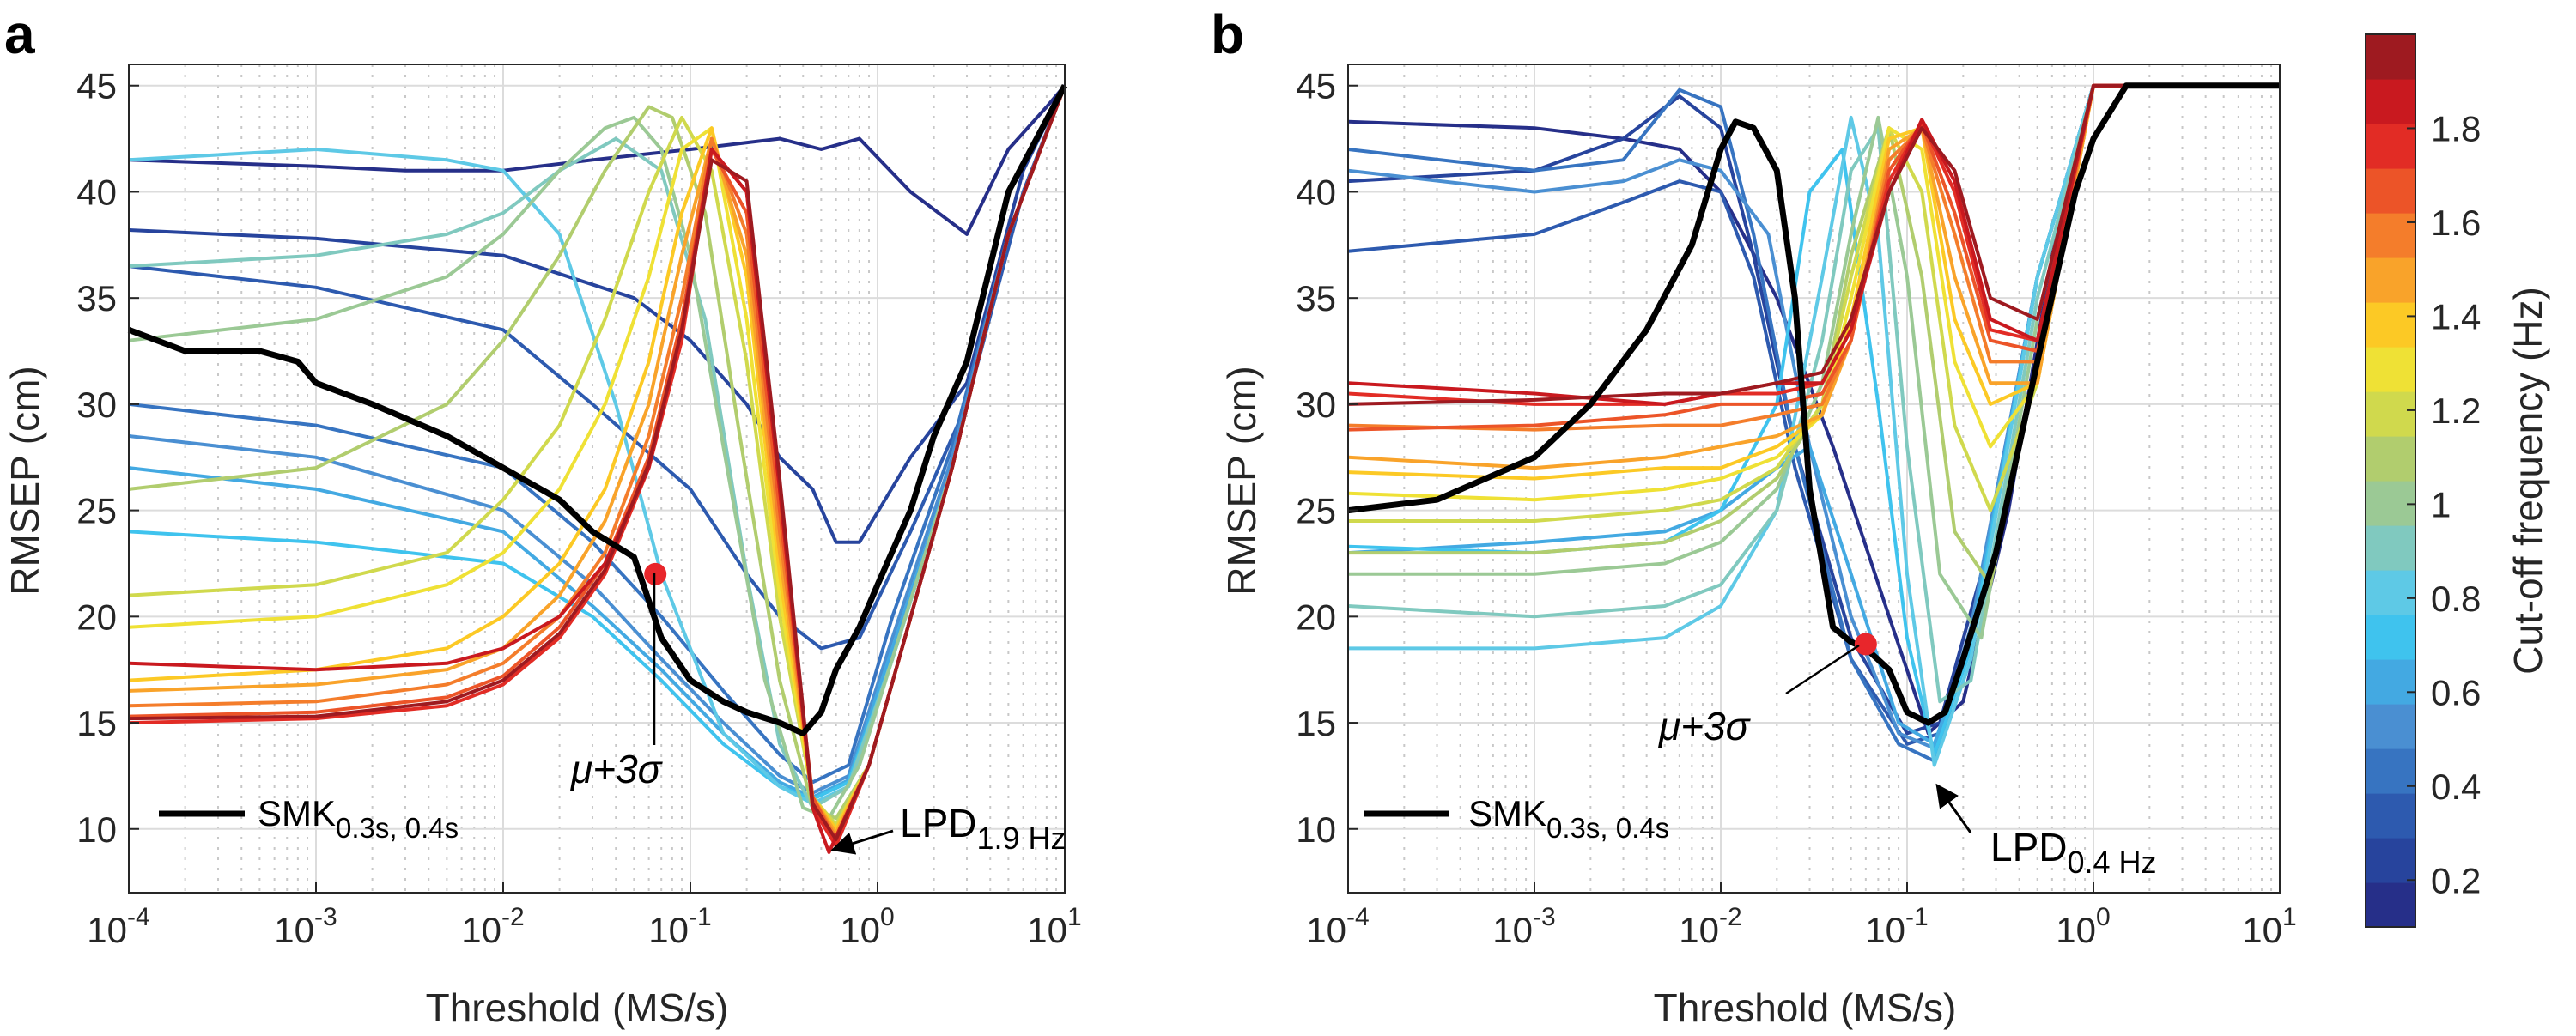 The height and width of the screenshot is (1036, 2576). I want to click on panel-label-a: a, so click(19, 34).